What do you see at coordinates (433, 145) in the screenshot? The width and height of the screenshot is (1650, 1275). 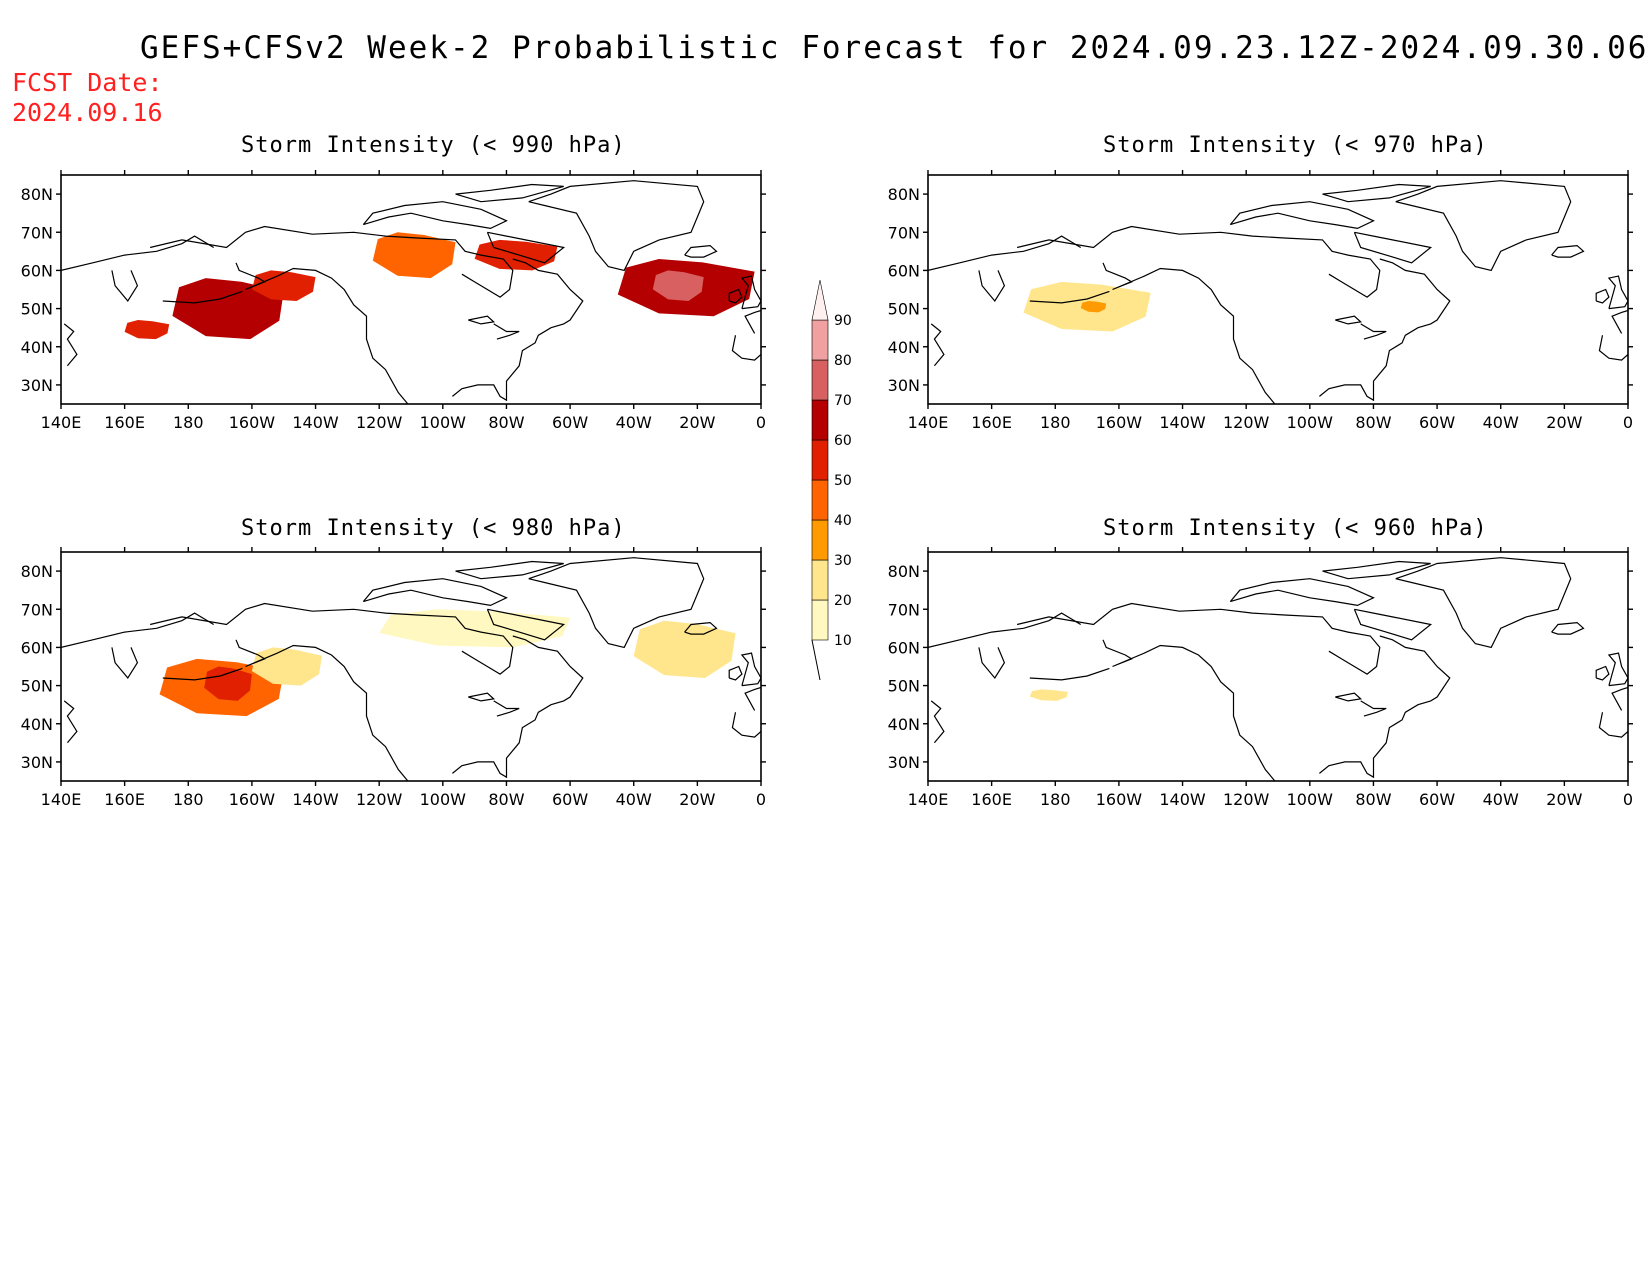 I see `panel-title-990: Storm Intensity (< 990 hPa)` at bounding box center [433, 145].